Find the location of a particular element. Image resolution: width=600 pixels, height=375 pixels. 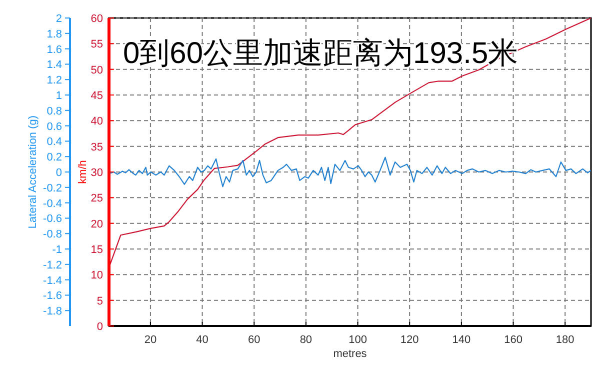

y-tick-label: 10 is located at coordinates (96, 276).